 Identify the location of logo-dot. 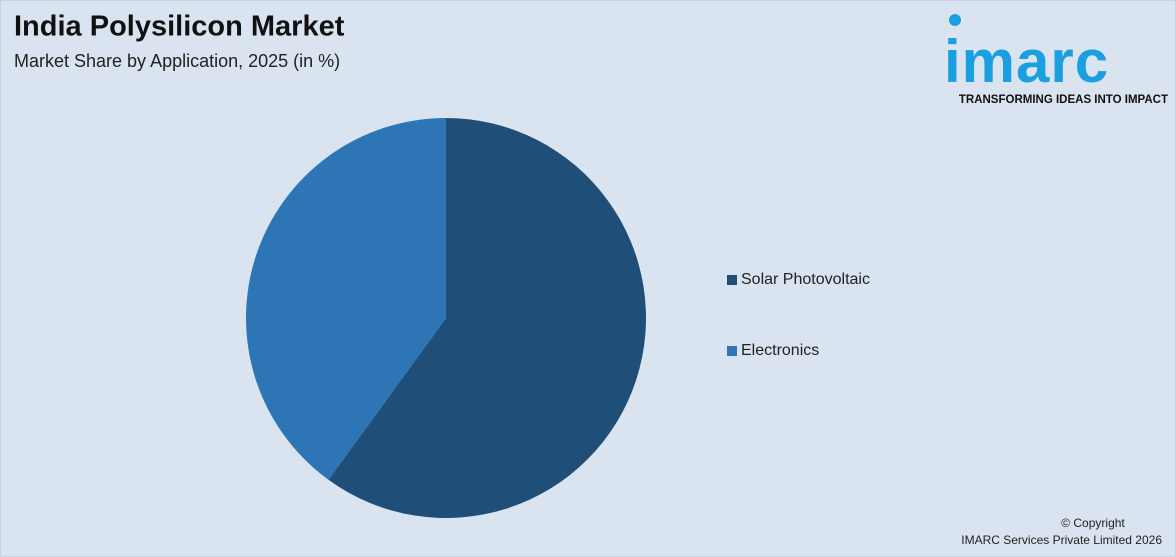
(955, 20).